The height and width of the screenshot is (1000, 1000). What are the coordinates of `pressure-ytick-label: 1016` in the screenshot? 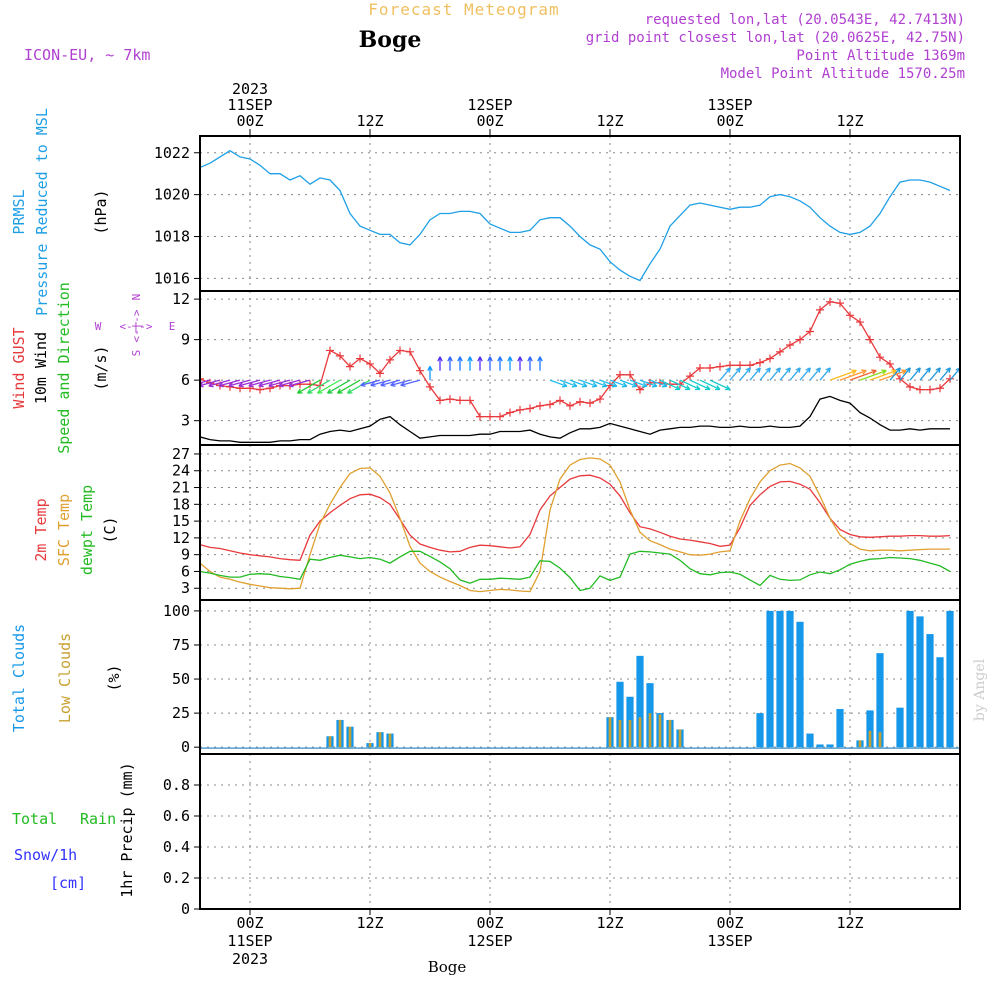 It's located at (172, 278).